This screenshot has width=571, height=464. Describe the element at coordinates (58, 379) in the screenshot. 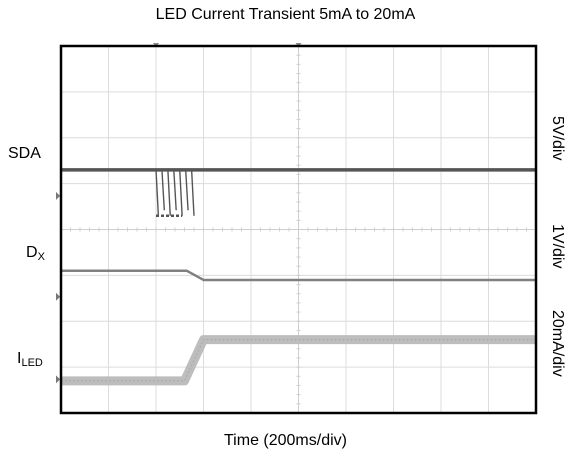

I see `ground-marker-iled` at that location.